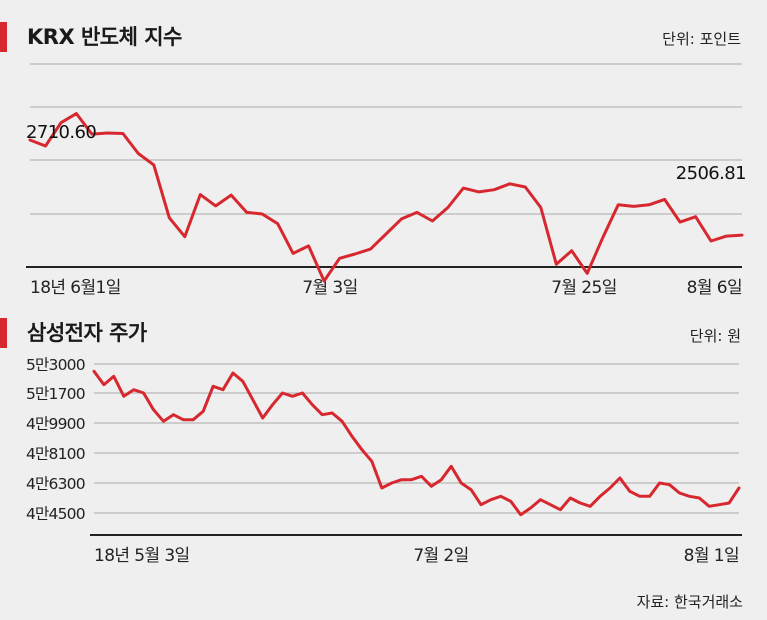 This screenshot has height=620, width=767. What do you see at coordinates (55, 454) in the screenshot?
I see `y-tick-label: 4만8100` at bounding box center [55, 454].